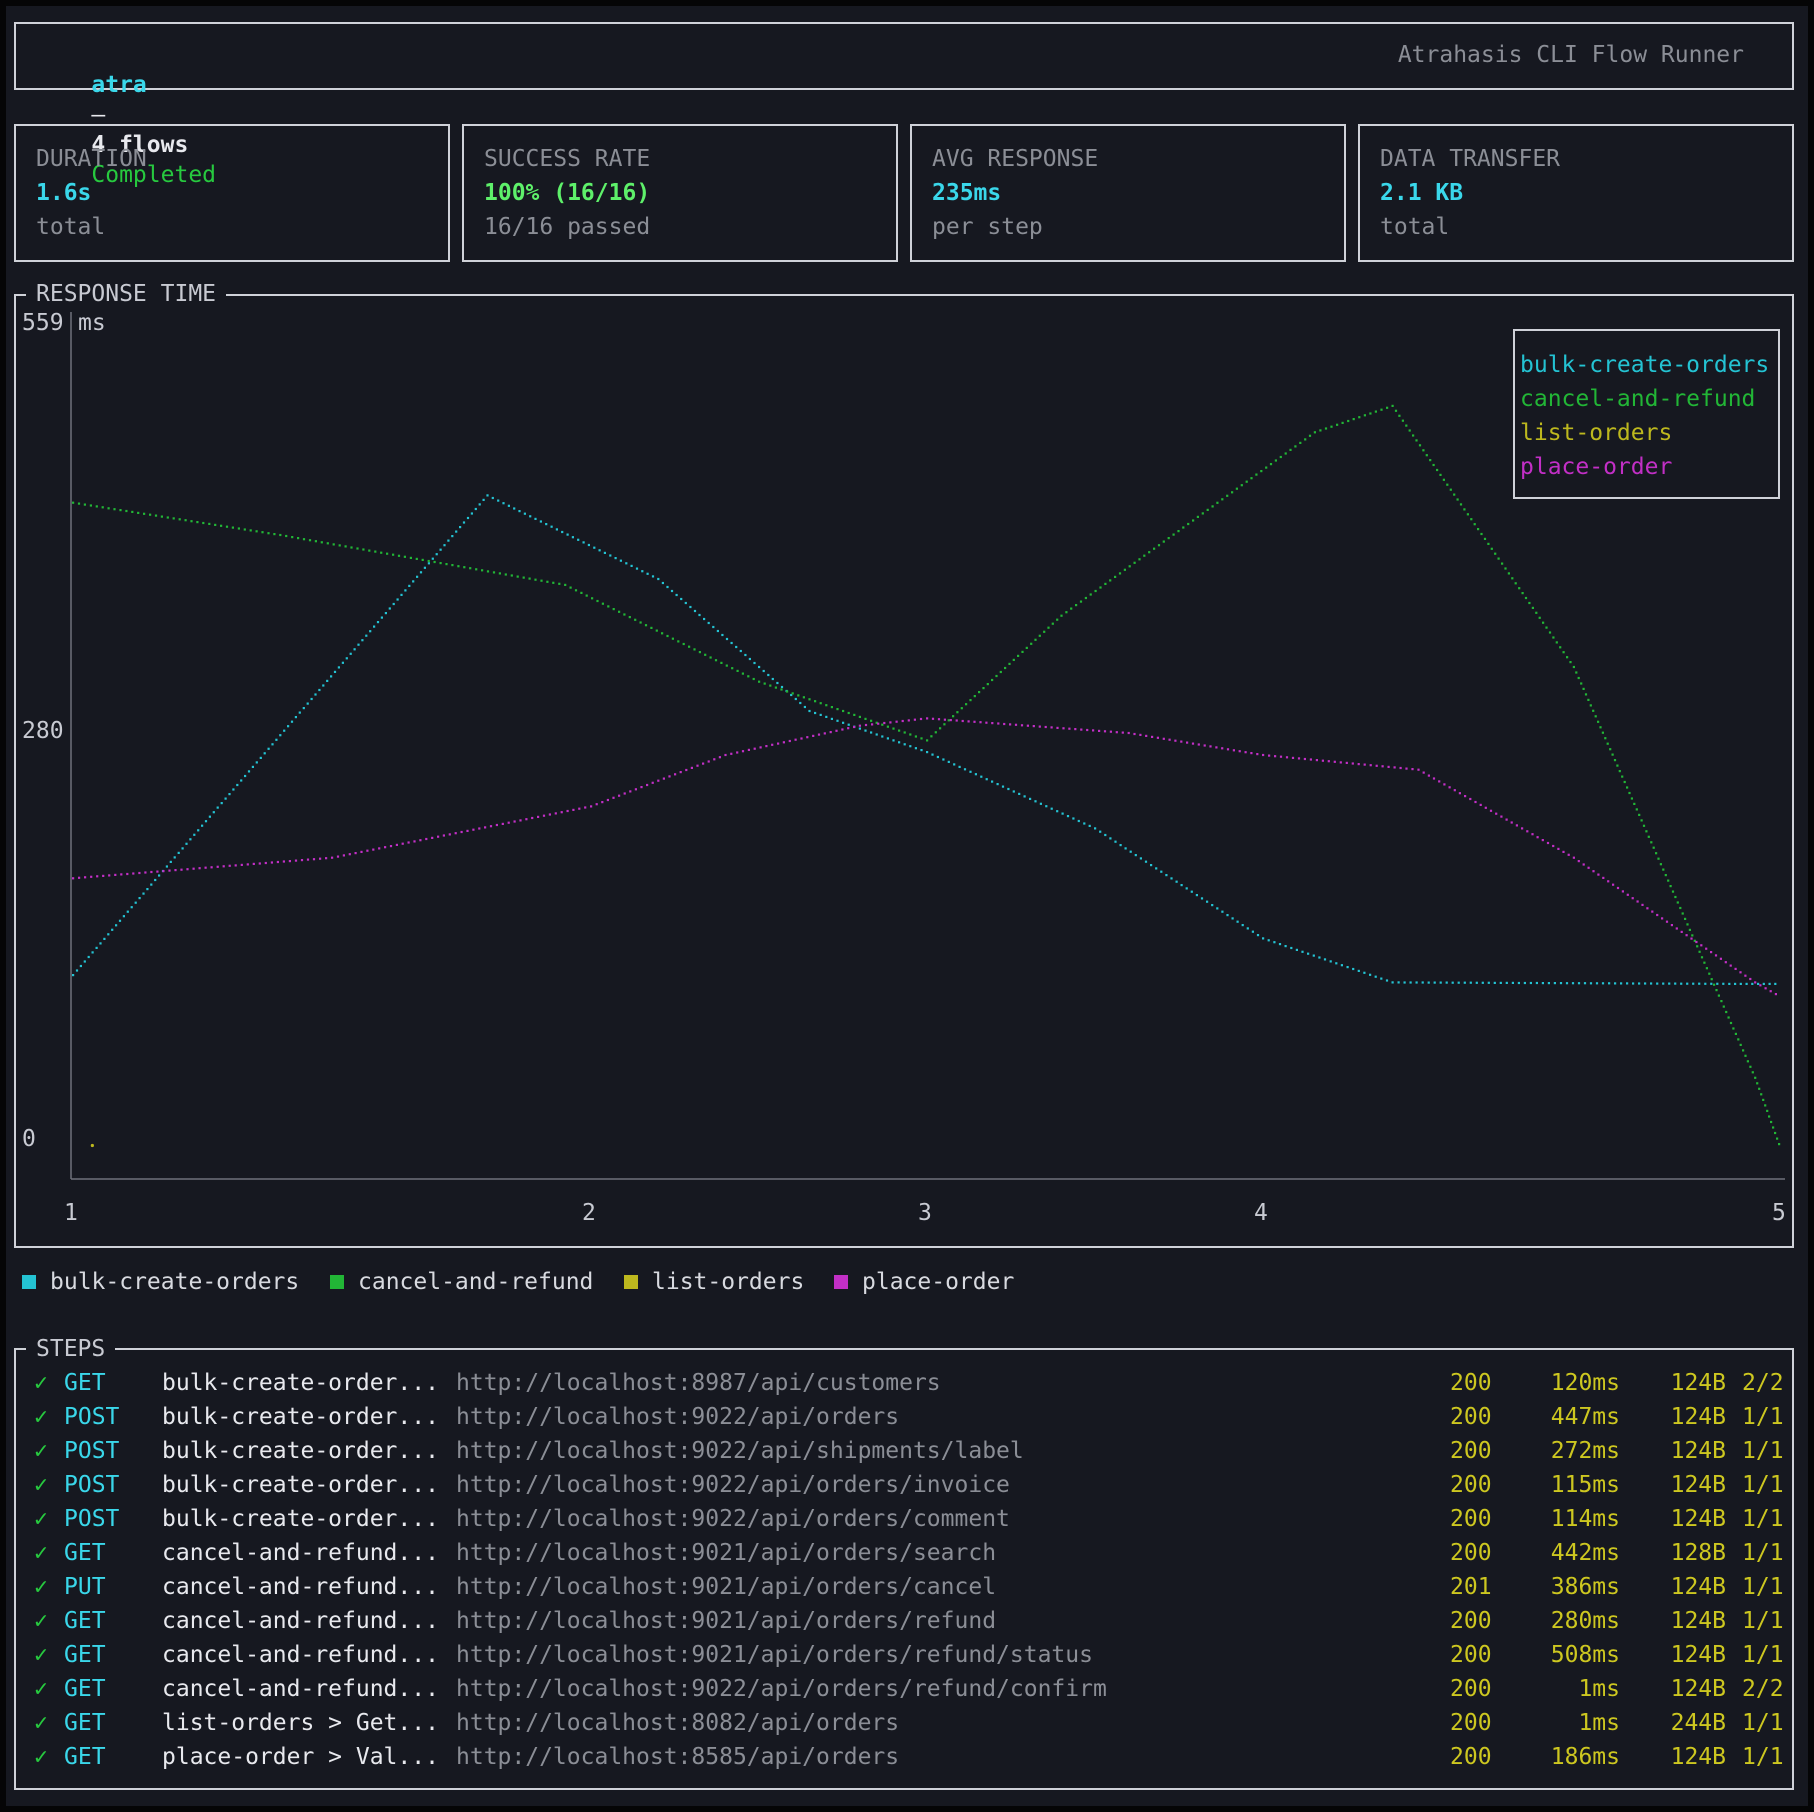 This screenshot has height=1812, width=1814. What do you see at coordinates (1698, 1519) in the screenshot?
I see `step-size: 124B` at bounding box center [1698, 1519].